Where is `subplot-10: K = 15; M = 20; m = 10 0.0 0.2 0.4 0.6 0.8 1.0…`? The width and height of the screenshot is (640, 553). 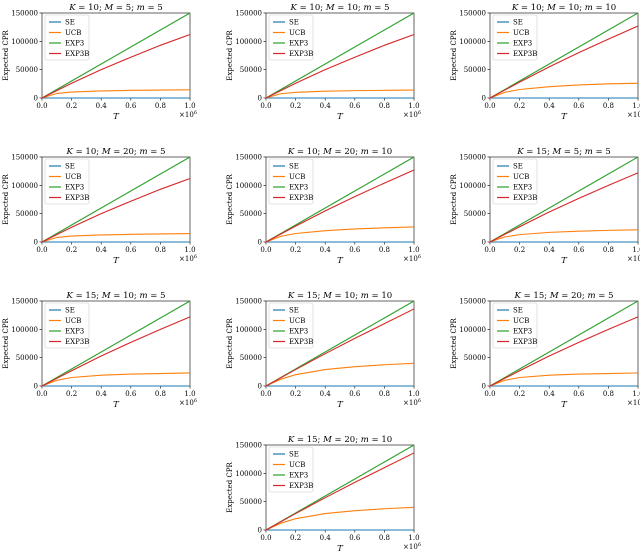
subplot-10: K = 15; M = 20; m = 10 0.0 0.2 0.4 0.6 0.8 1.0… is located at coordinates (323, 494).